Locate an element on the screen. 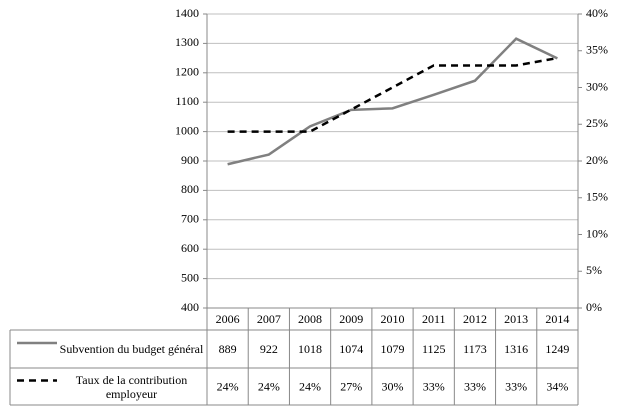 The height and width of the screenshot is (412, 627). table-value: 27% is located at coordinates (351, 386).